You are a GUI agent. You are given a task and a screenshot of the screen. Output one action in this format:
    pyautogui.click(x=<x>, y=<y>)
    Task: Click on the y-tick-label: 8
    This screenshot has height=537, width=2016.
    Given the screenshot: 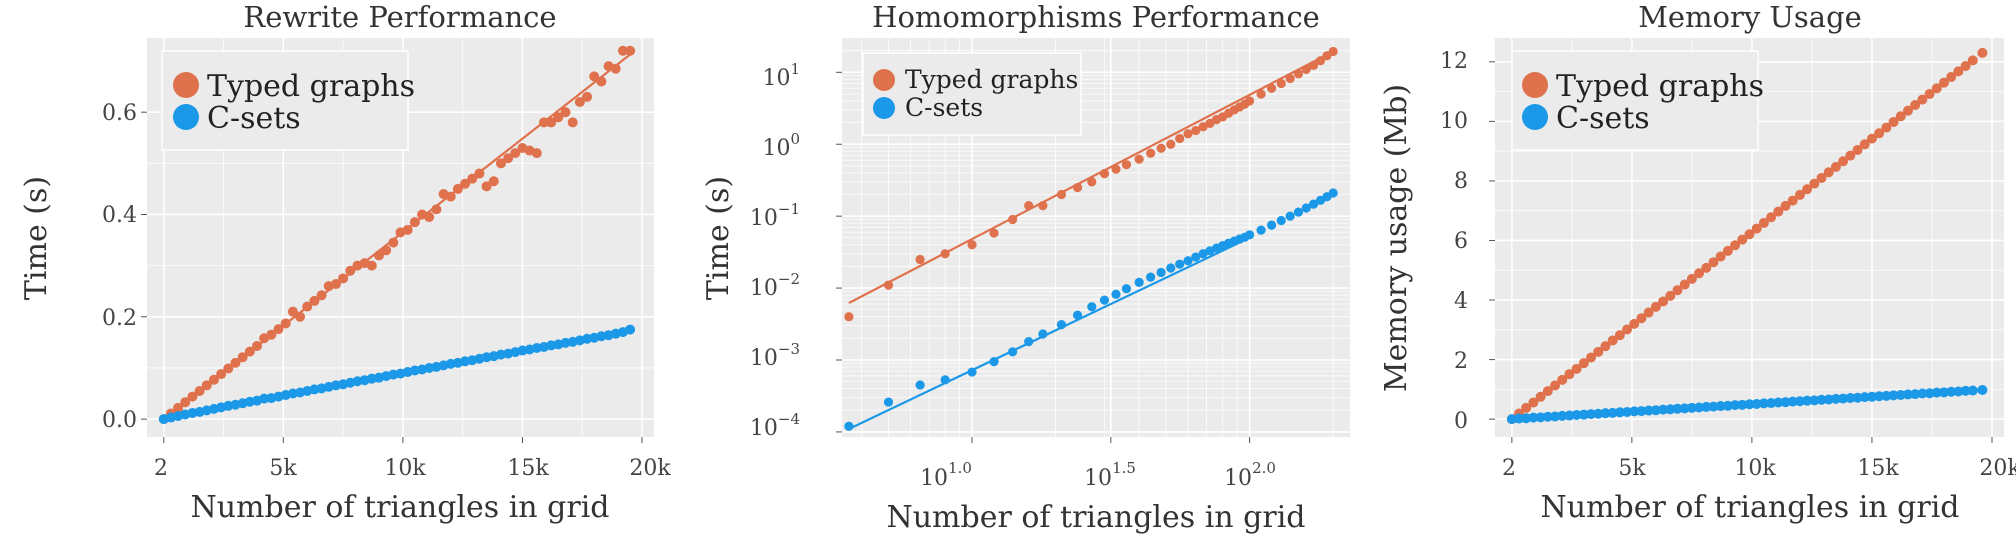 What is the action you would take?
    pyautogui.click(x=1461, y=181)
    